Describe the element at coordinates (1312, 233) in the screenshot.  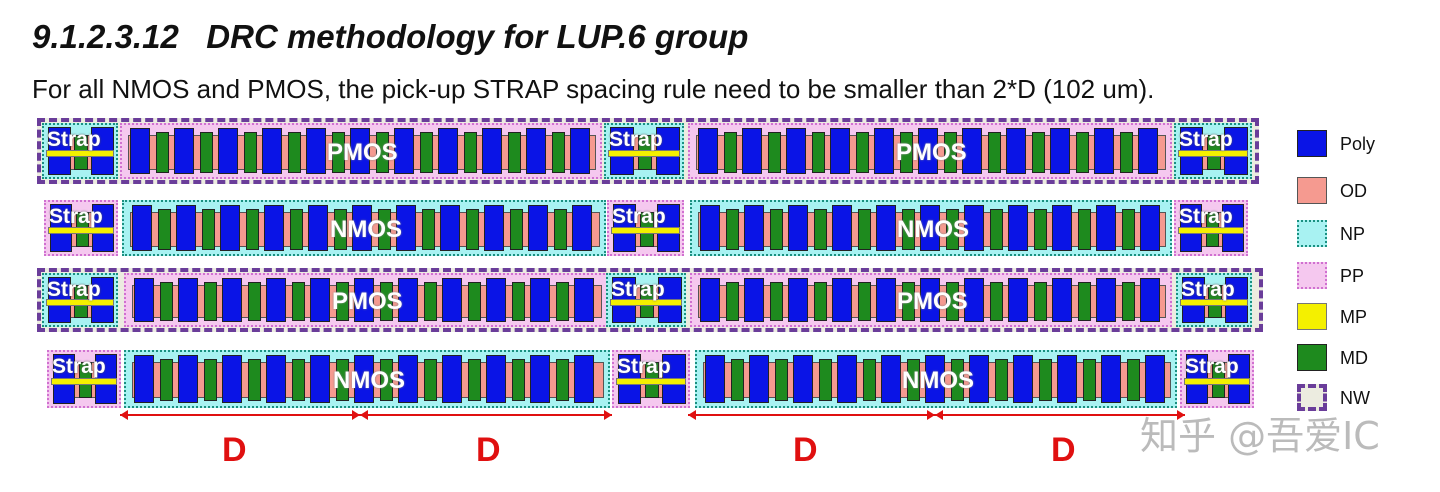
I see `legend-swatch-np` at that location.